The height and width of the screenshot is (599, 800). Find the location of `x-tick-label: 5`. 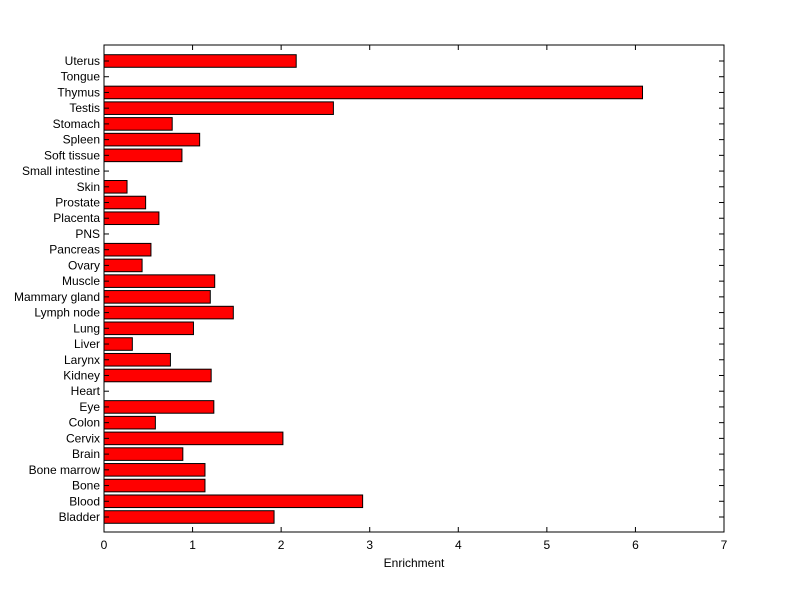

x-tick-label: 5 is located at coordinates (547, 545).